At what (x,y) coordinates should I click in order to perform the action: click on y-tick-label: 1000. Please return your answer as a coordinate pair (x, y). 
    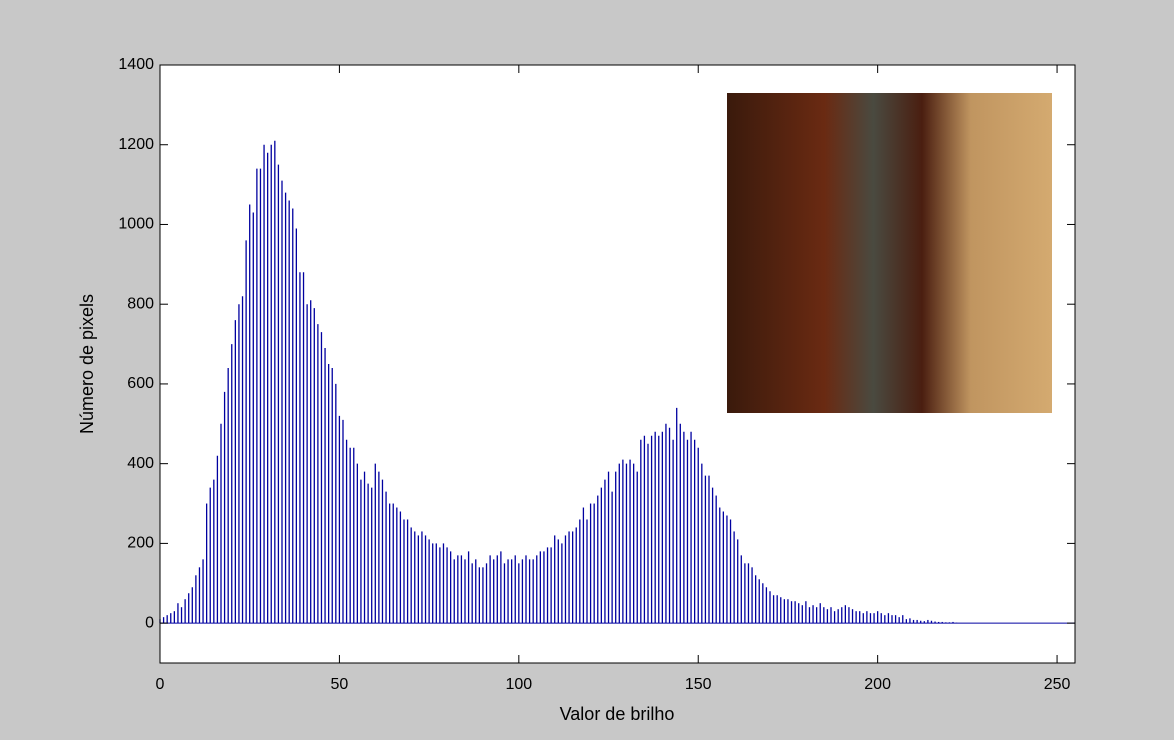
    Looking at the image, I should click on (136, 224).